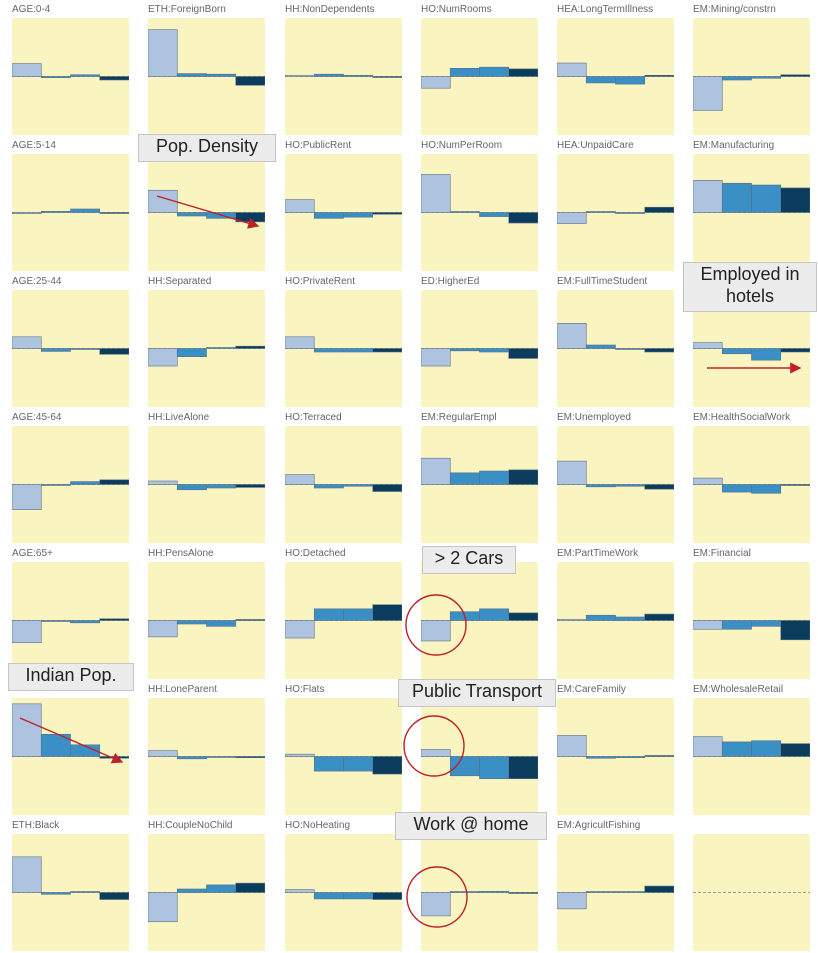  I want to click on chart-panel-title: HH:CoupleNoChild, so click(190, 825).